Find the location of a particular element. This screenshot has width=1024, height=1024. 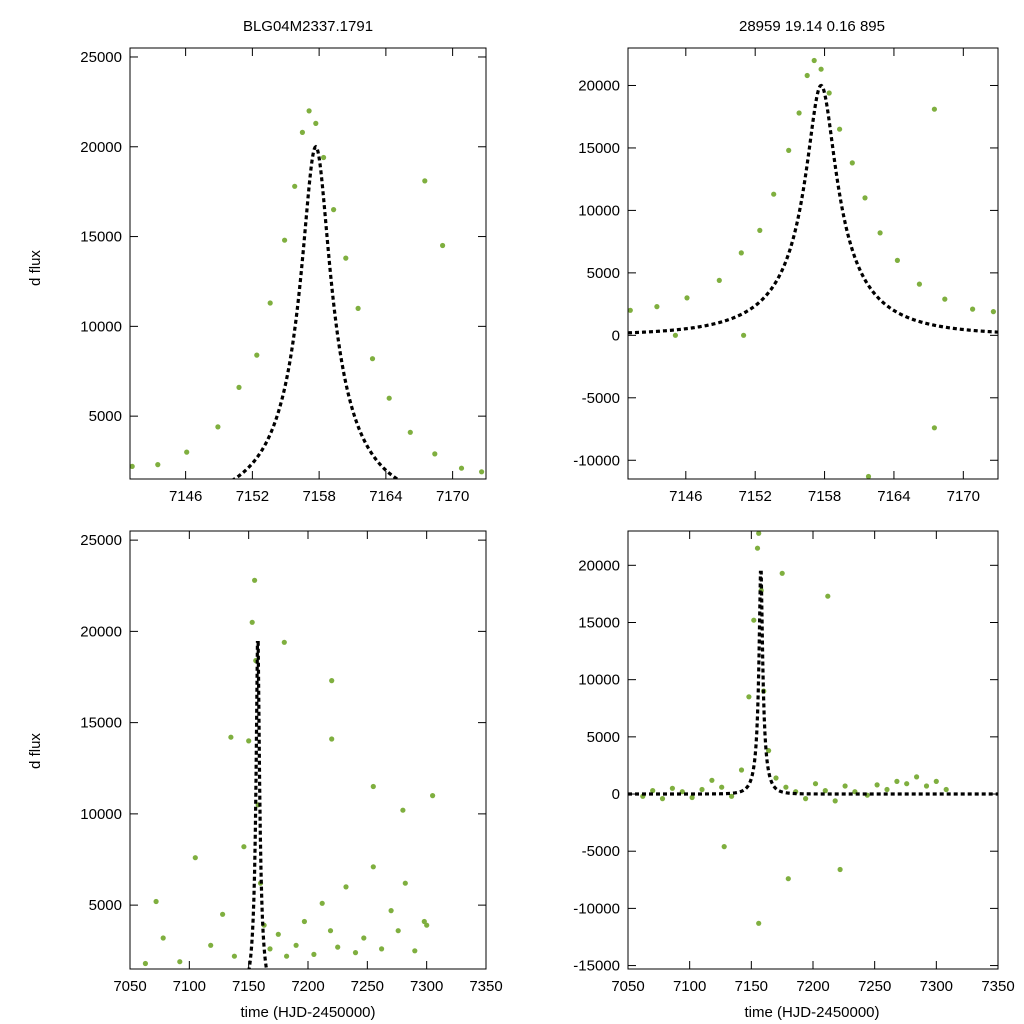

y-tick-label: 15000 is located at coordinates (101, 237).